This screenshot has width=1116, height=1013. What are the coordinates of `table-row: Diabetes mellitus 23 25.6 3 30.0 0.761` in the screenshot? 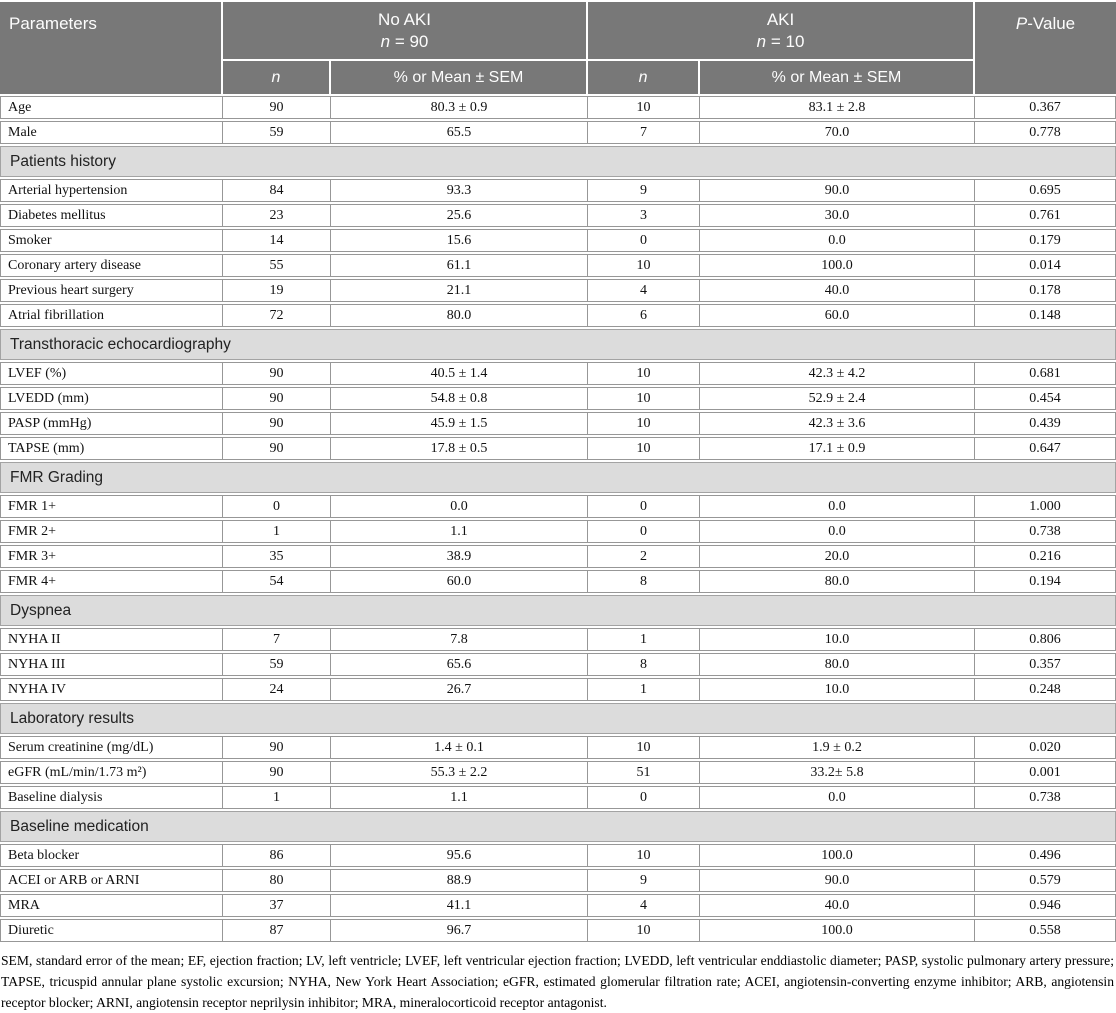 It's located at (558, 215).